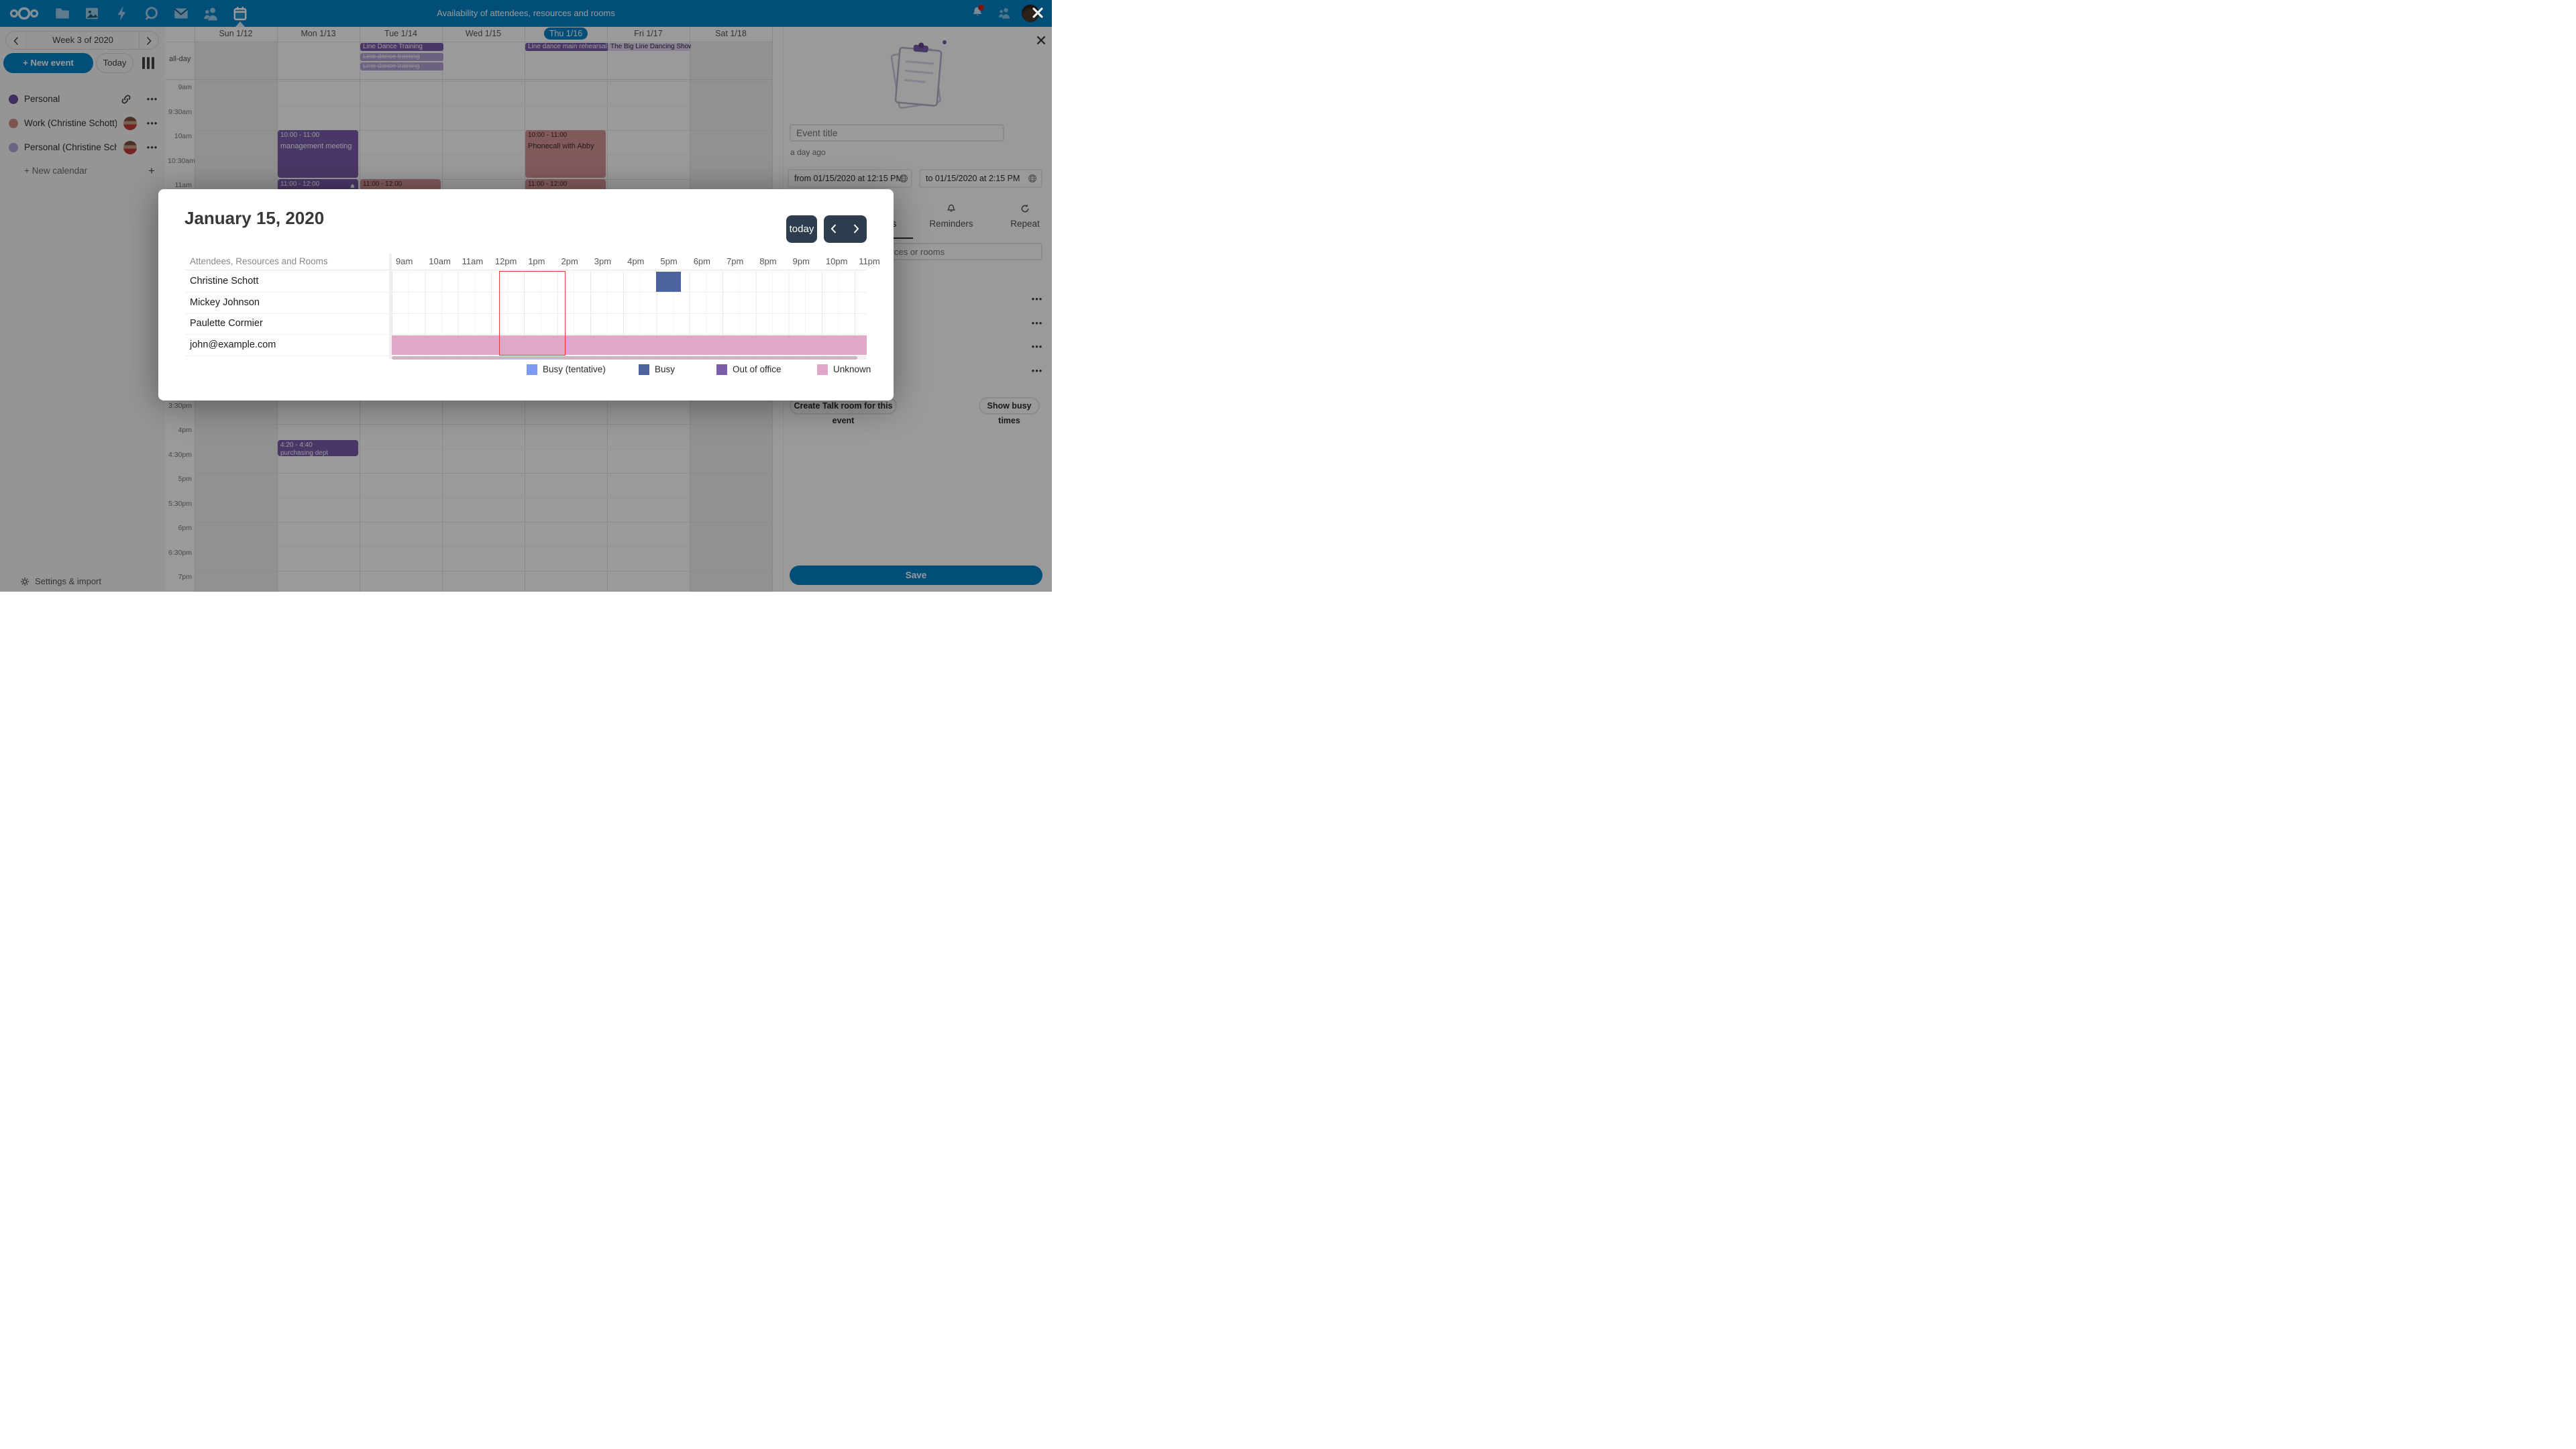 This screenshot has width=2576, height=1449. Describe the element at coordinates (92, 13) in the screenshot. I see `photos-icon` at that location.